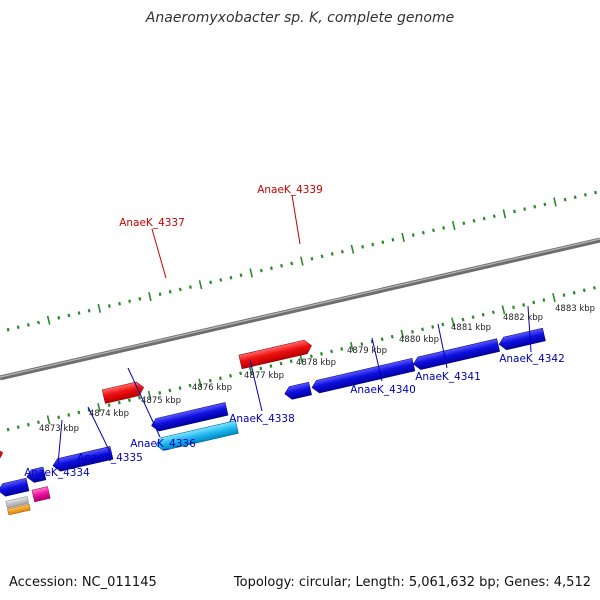 This screenshot has width=600, height=600. Describe the element at coordinates (522, 339) in the screenshot. I see `gene-blue-right` at that location.